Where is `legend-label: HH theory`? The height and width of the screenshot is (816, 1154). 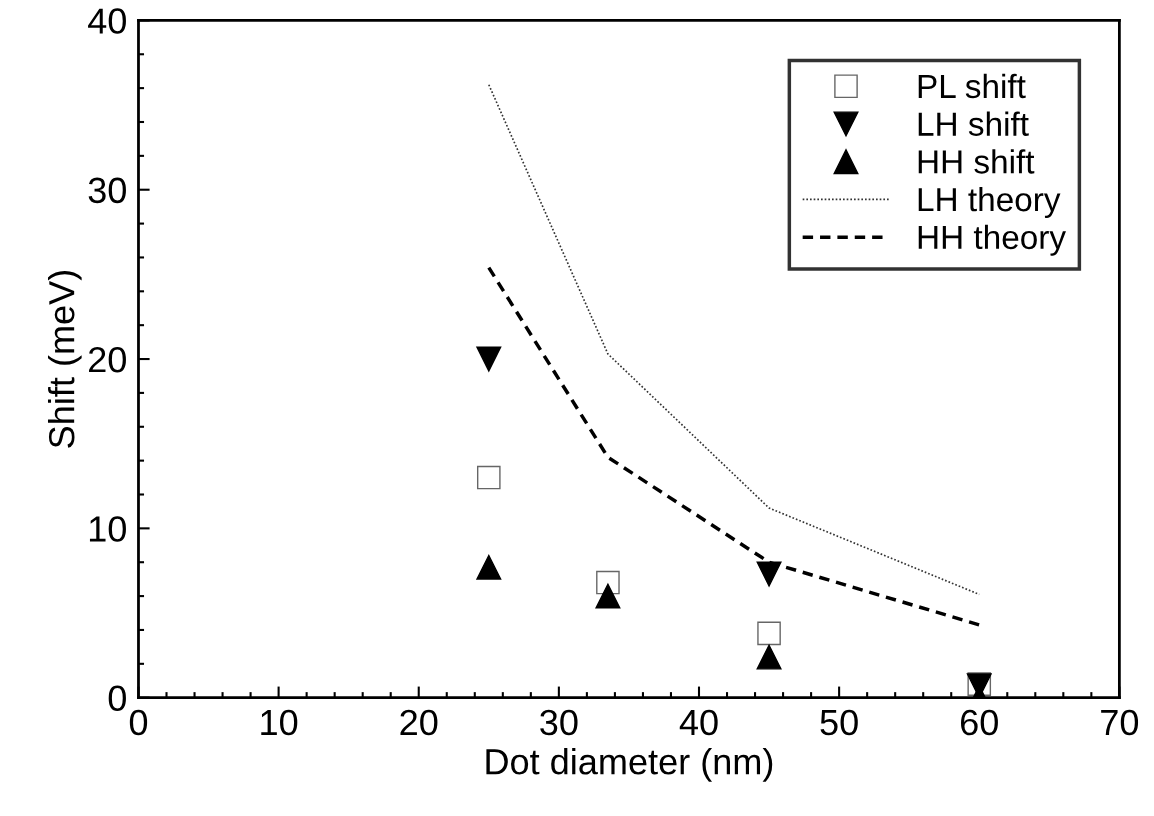 legend-label: HH theory is located at coordinates (992, 240).